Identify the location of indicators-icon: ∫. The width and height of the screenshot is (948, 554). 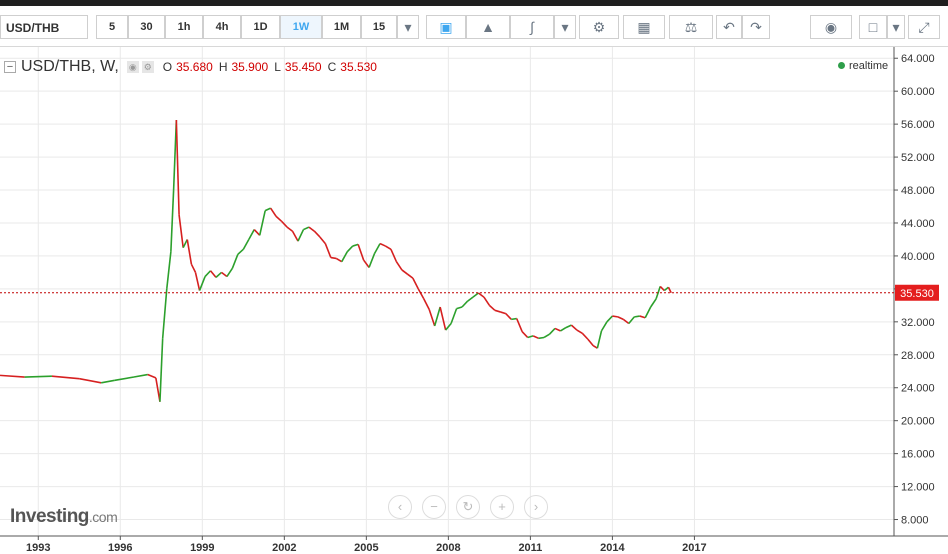
(532, 27).